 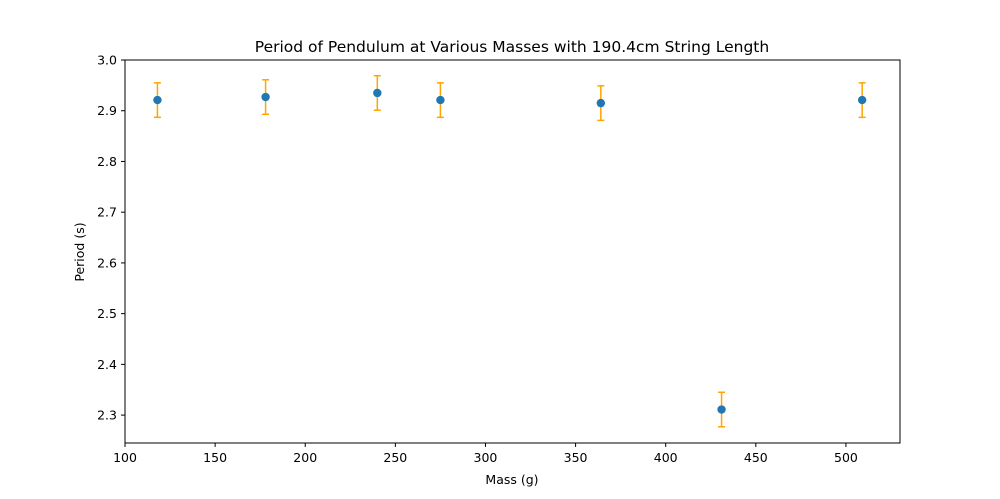 What do you see at coordinates (511, 479) in the screenshot?
I see `x-axis-label: Mass (g)` at bounding box center [511, 479].